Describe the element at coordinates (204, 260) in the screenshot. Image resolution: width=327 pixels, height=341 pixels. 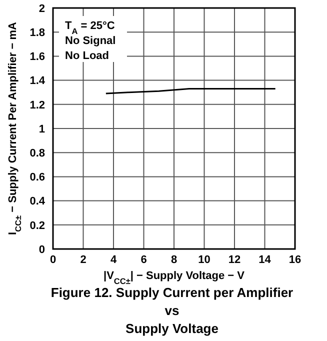
I see `x-tick-label: 10` at that location.